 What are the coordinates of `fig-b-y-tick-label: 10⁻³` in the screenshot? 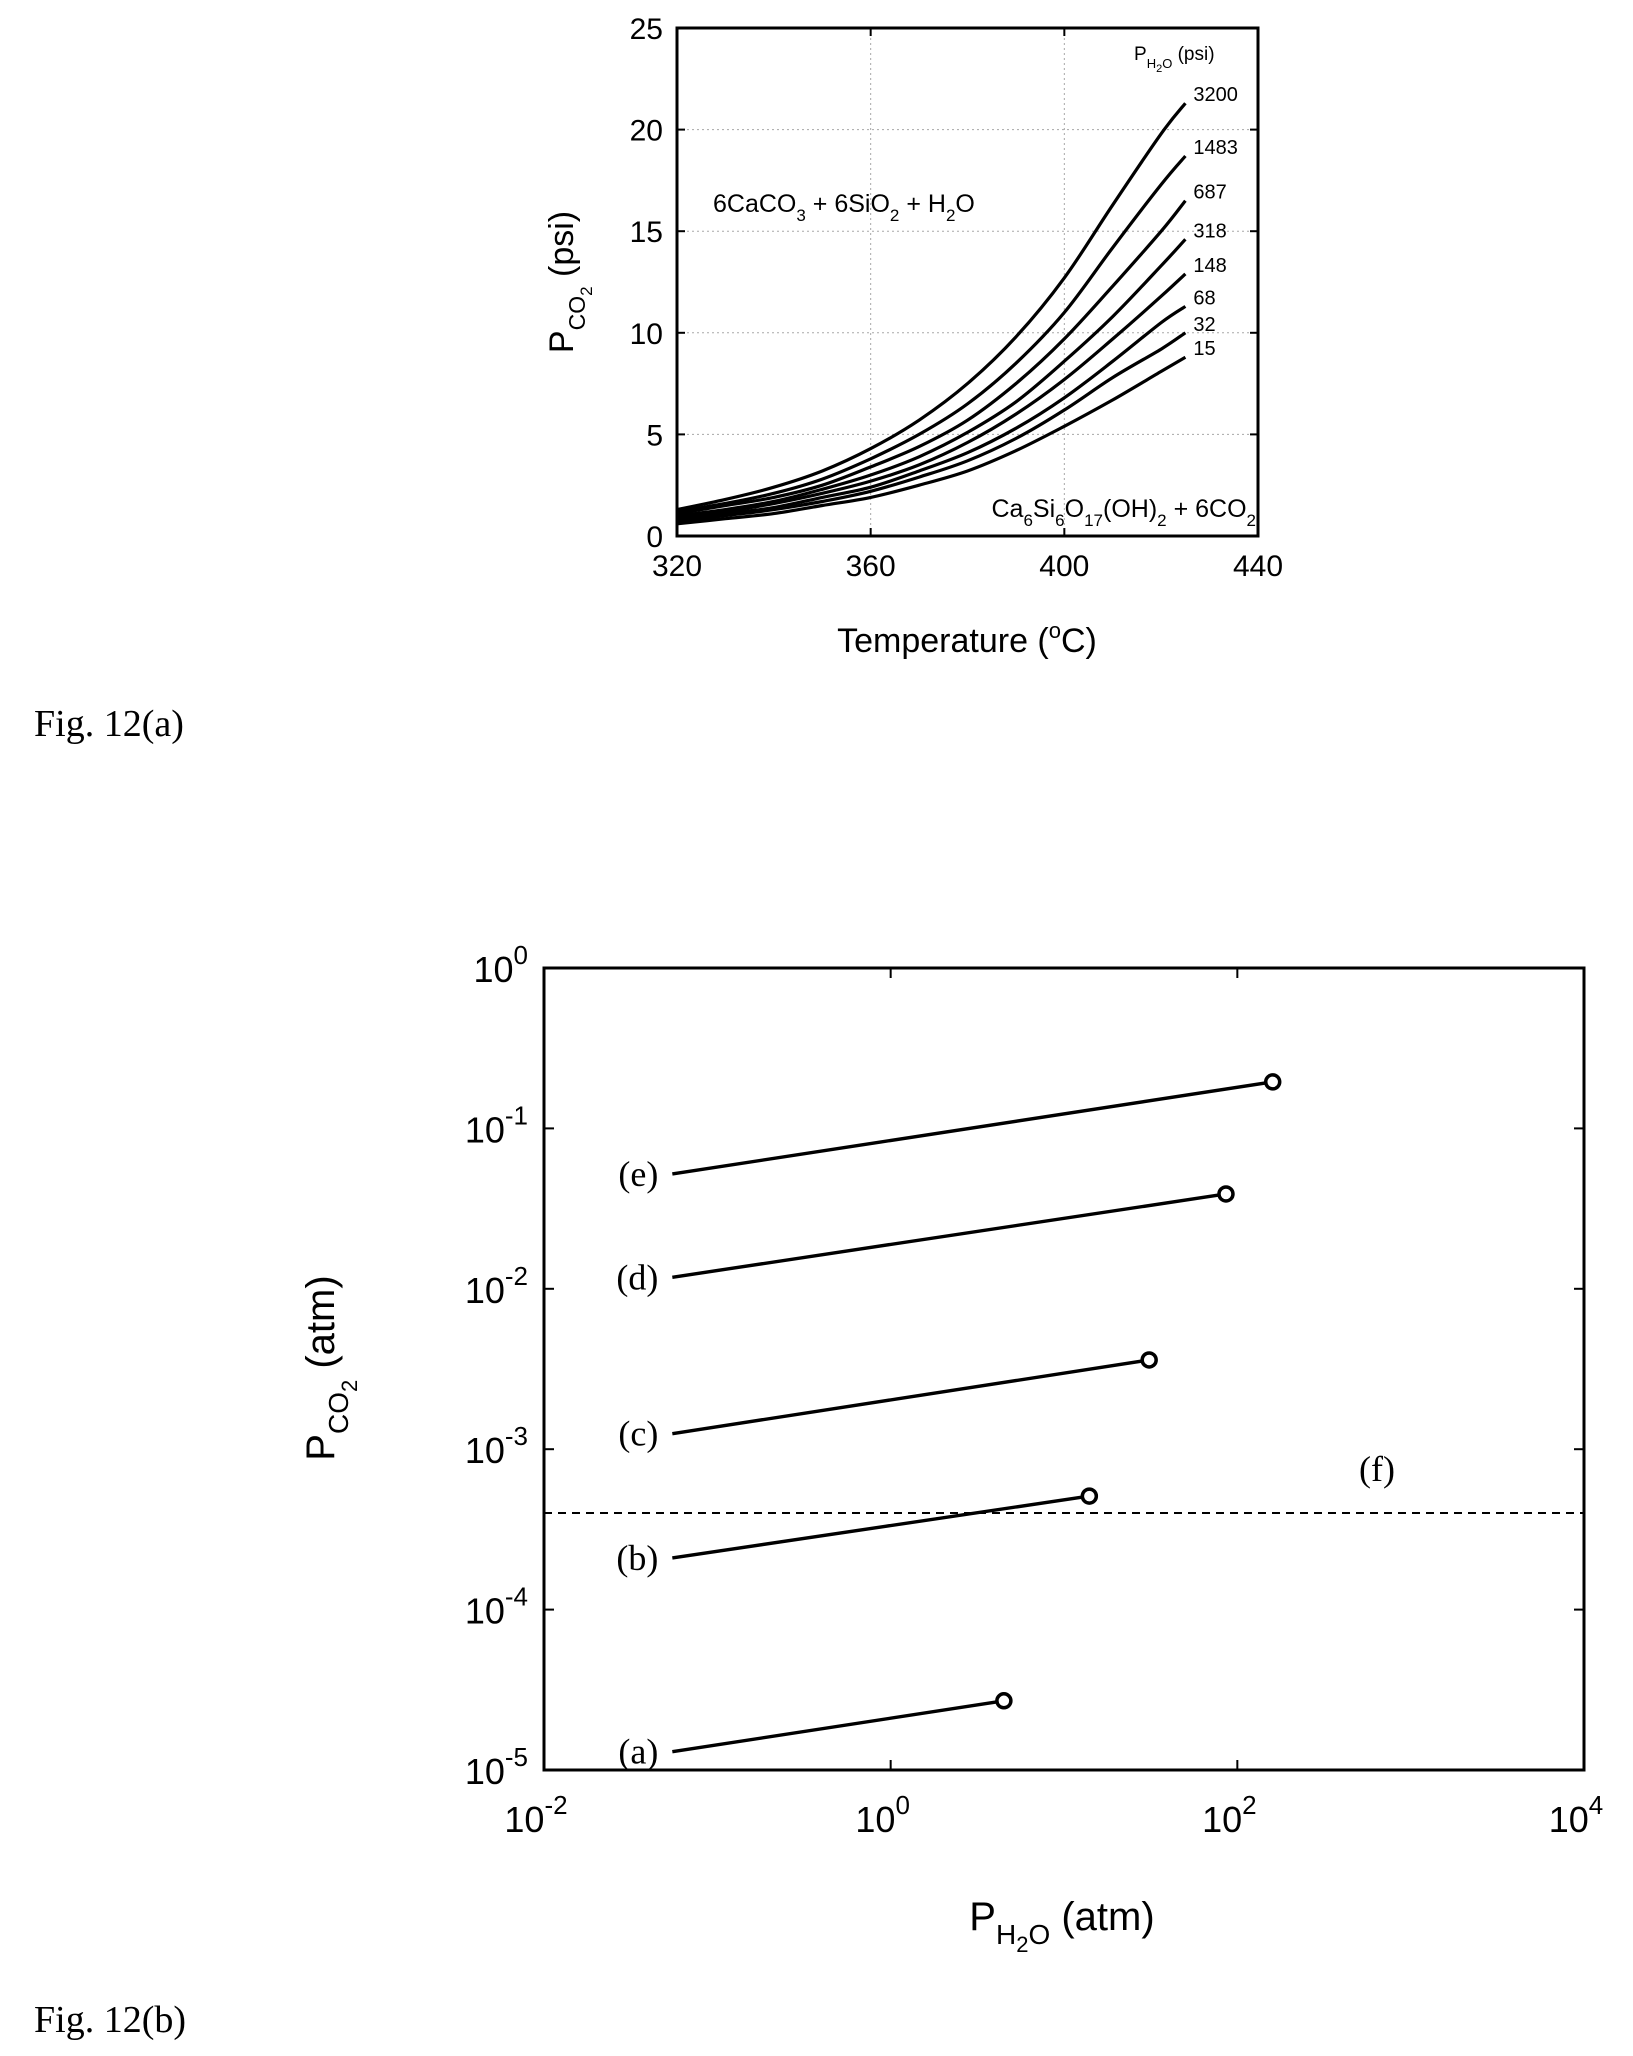 It's located at (496, 1446).